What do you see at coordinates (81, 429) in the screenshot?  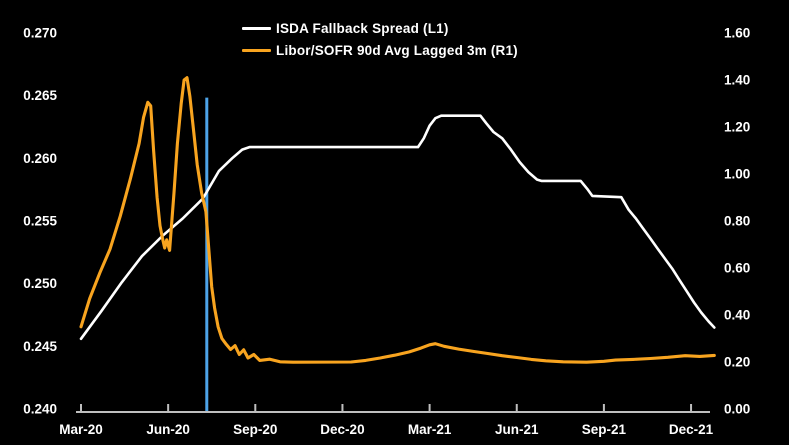 I see `x-axis-label: Mar-20` at bounding box center [81, 429].